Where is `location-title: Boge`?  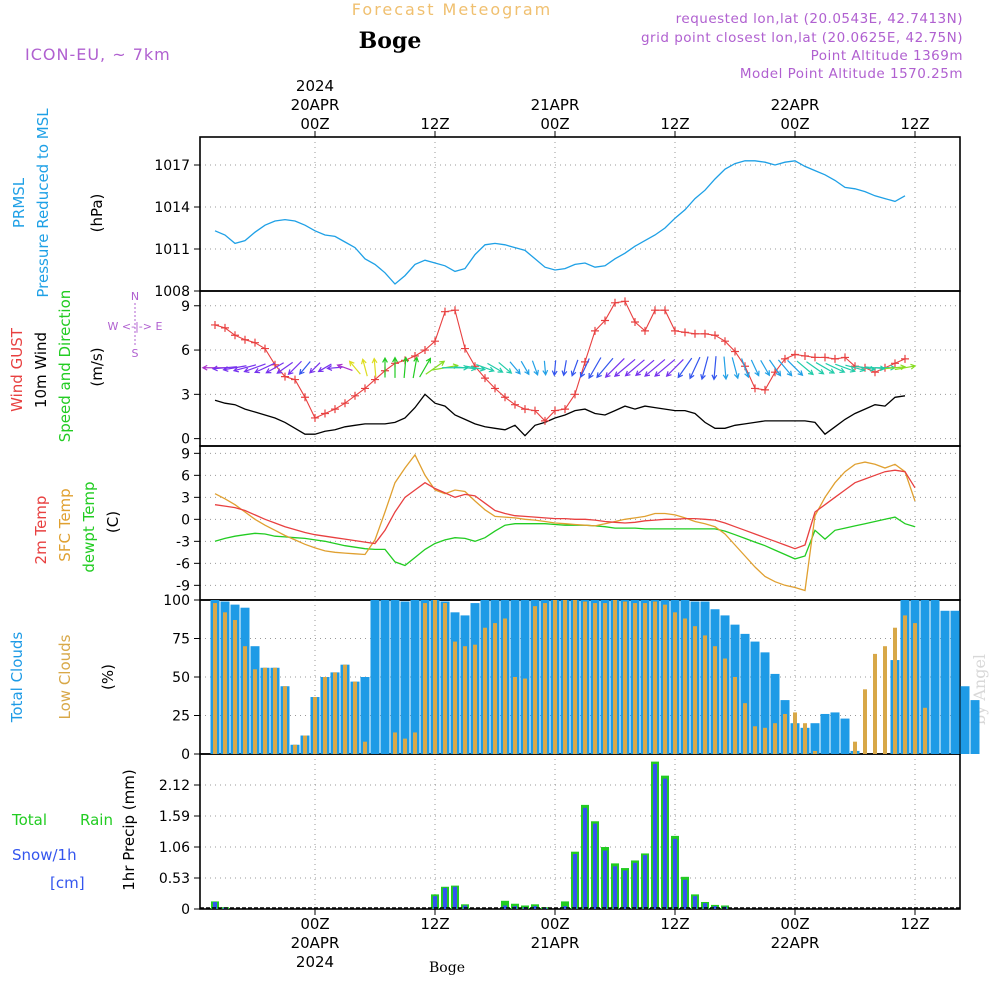
location-title: Boge is located at coordinates (390, 41).